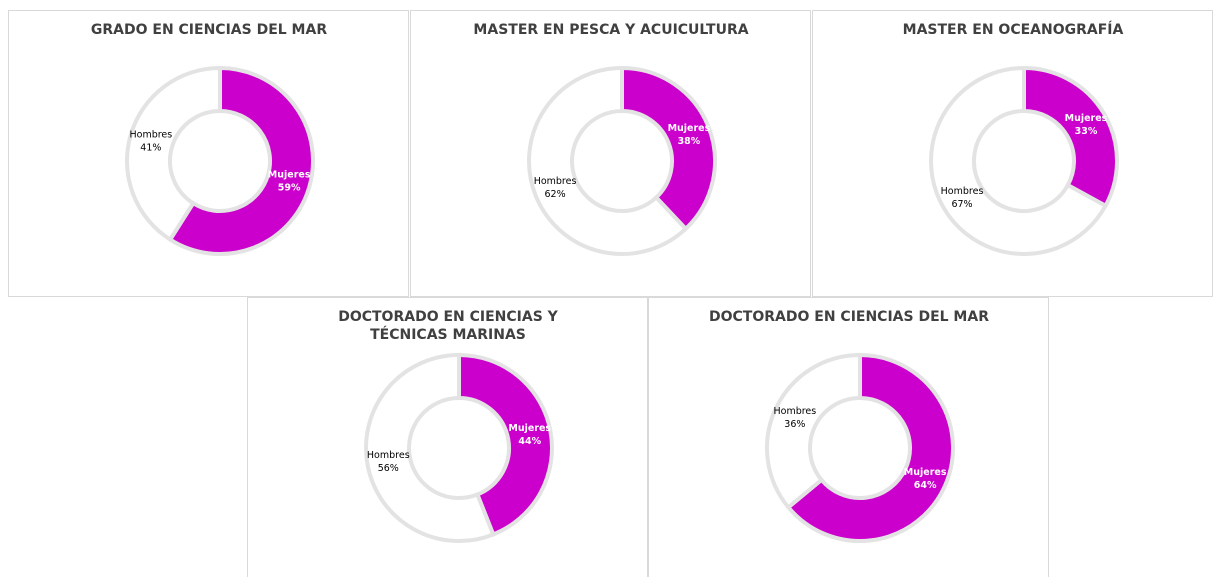  I want to click on slice-value-label: 38%, so click(689, 141).